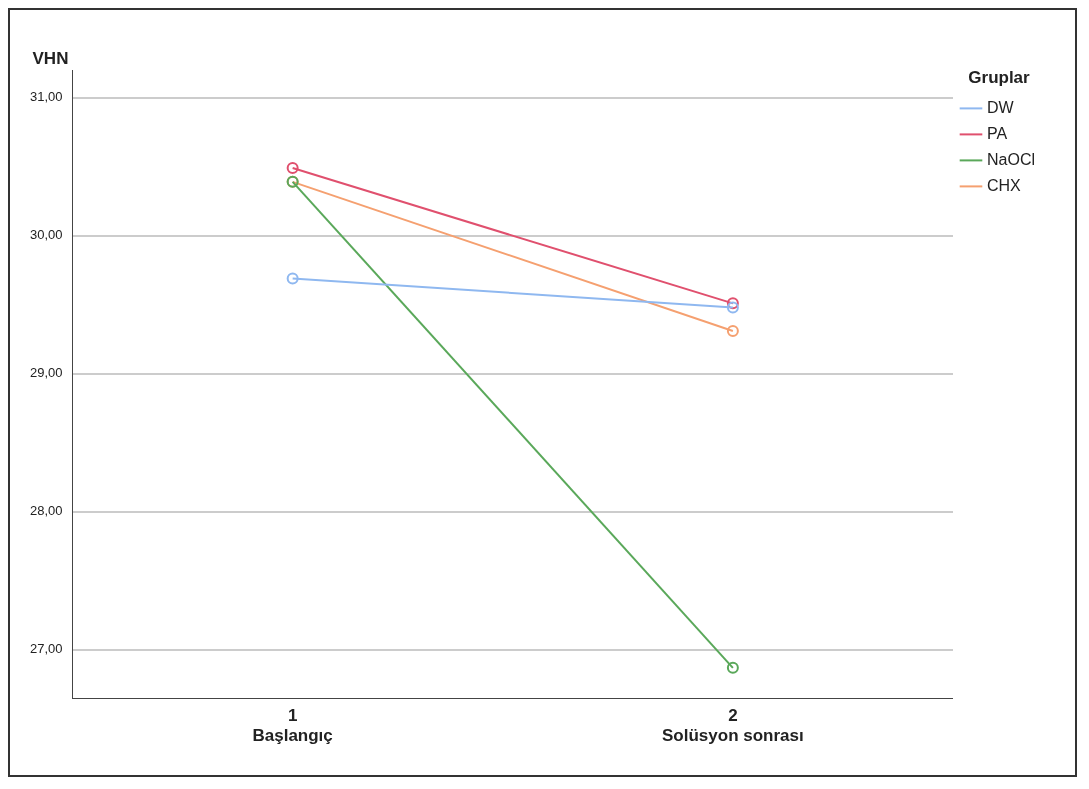 This screenshot has height=789, width=1089. Describe the element at coordinates (292, 726) in the screenshot. I see `x-tick-label: 1 Başlangıç` at that location.